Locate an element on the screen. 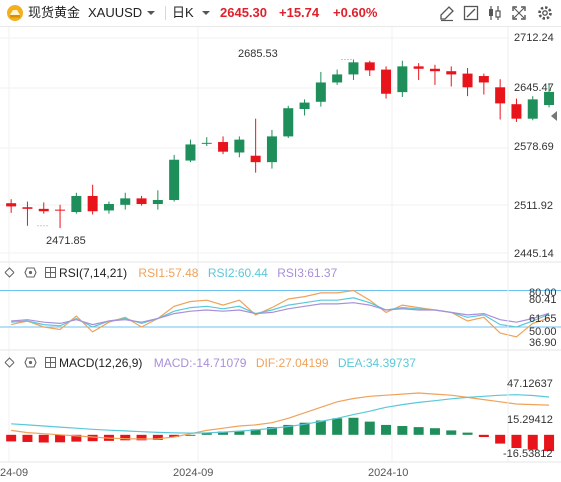 This screenshot has height=482, width=561. macd-tick: 47.12637 is located at coordinates (530, 384).